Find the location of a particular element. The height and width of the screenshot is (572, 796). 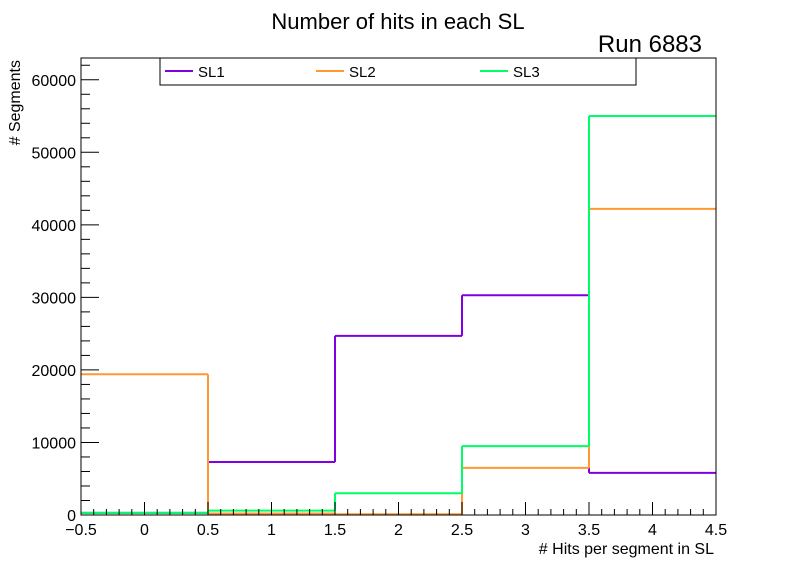

x-tick-label-2: 2 is located at coordinates (398, 530).